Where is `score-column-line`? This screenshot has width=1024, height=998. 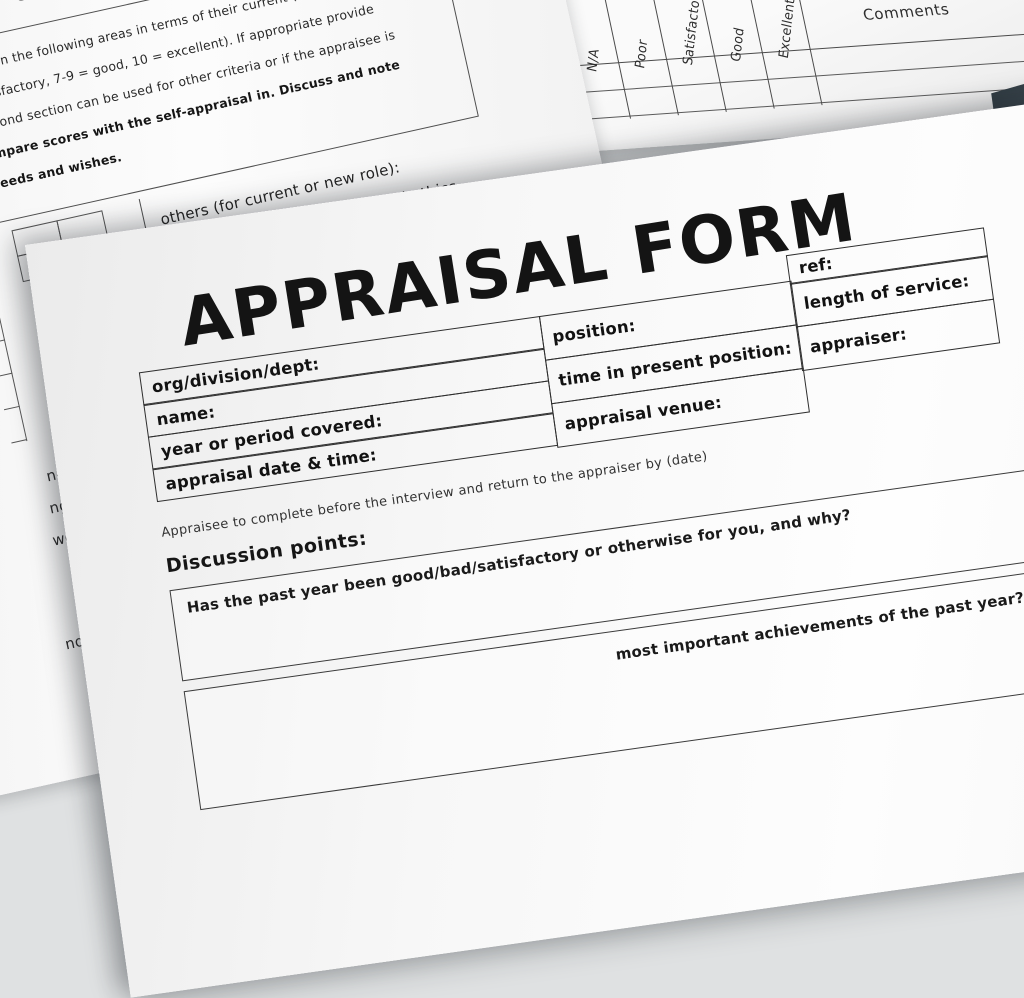 score-column-line is located at coordinates (14, 358).